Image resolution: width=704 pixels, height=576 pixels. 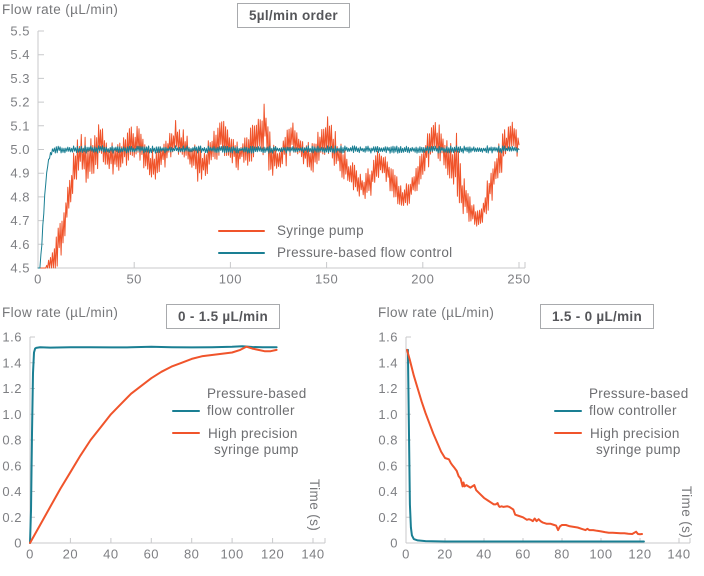 I want to click on svg-text: 50, so click(x=133, y=279).